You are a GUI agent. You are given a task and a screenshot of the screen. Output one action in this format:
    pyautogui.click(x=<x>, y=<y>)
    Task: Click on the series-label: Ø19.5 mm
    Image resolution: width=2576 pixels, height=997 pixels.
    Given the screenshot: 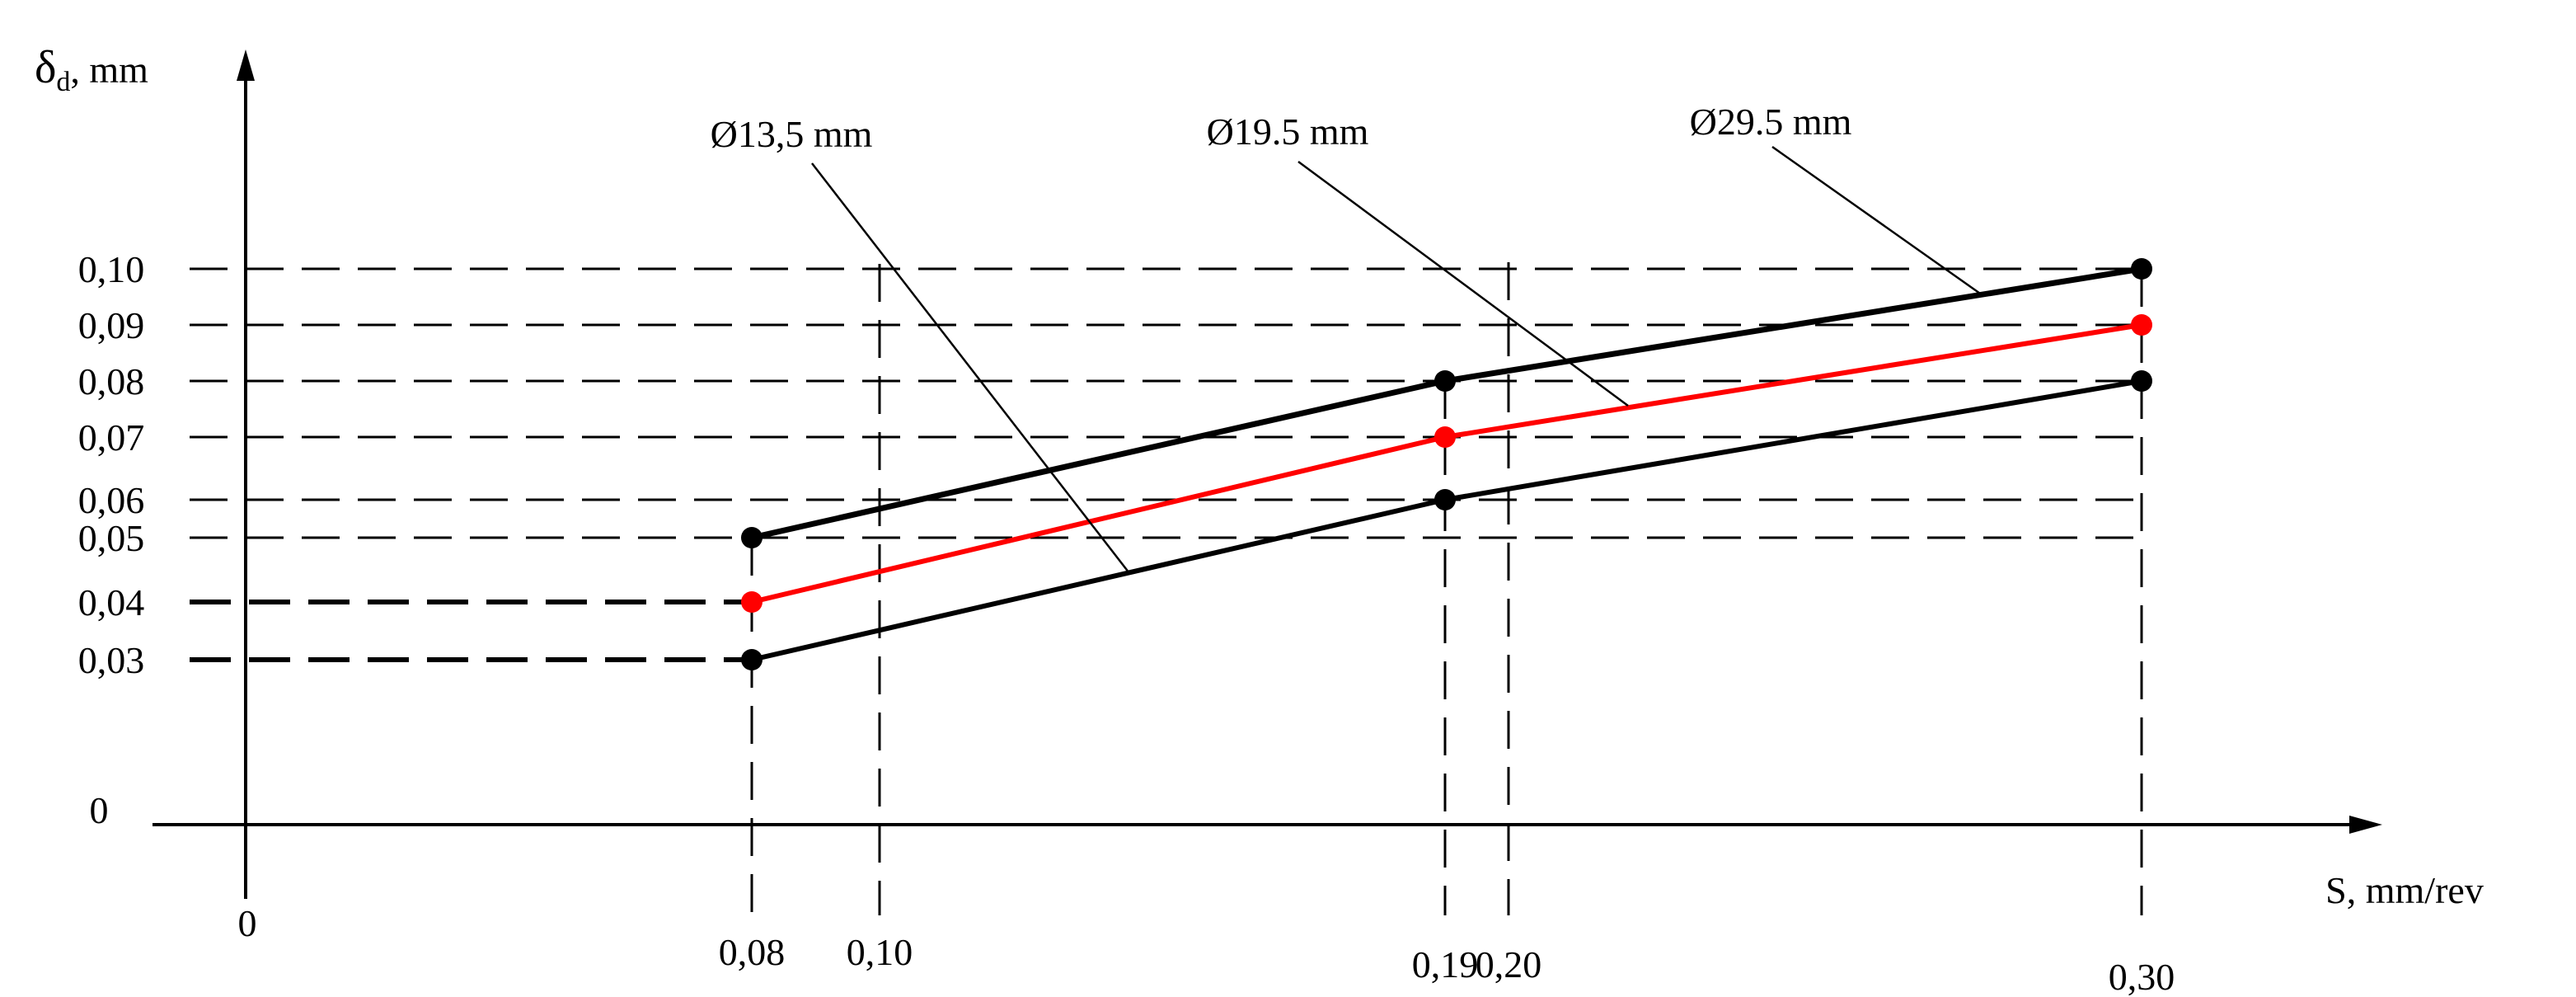 What is the action you would take?
    pyautogui.click(x=1288, y=132)
    